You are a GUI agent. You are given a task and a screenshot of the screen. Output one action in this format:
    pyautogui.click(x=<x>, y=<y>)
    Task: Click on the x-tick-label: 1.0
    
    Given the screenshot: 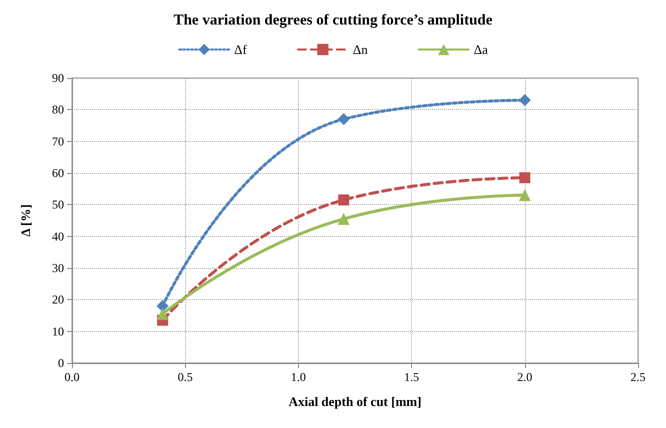 What is the action you would take?
    pyautogui.click(x=298, y=377)
    